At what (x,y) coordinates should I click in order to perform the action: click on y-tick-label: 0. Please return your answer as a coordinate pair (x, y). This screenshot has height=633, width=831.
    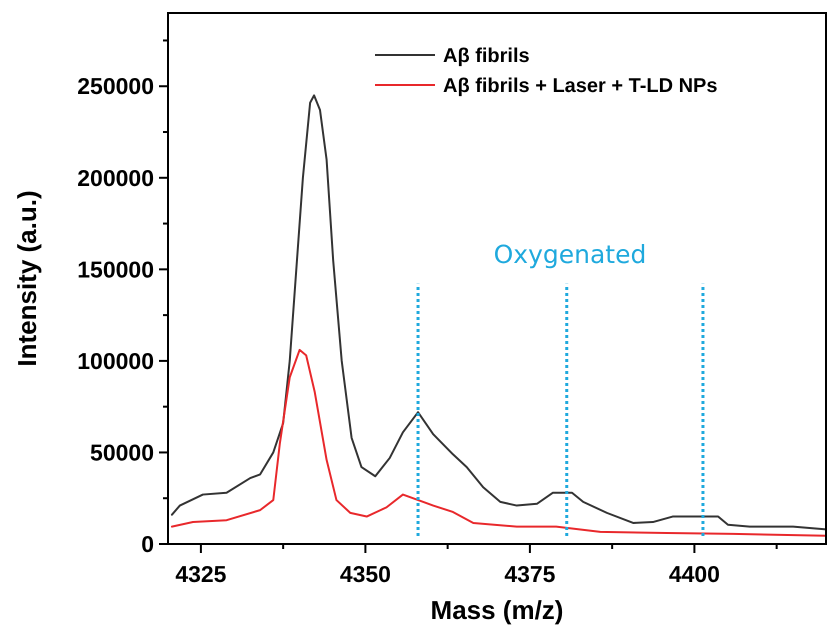
    Looking at the image, I should click on (147, 544).